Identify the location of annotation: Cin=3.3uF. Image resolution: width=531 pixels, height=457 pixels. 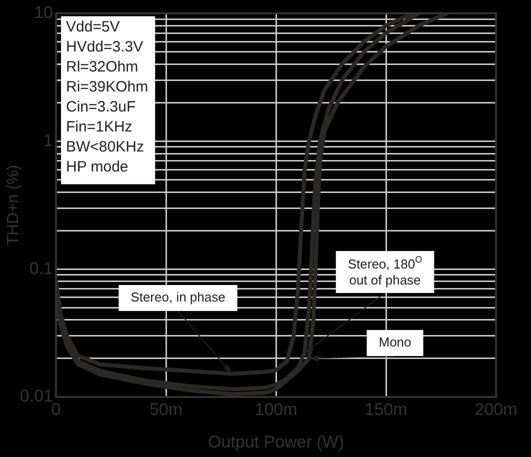
(101, 107).